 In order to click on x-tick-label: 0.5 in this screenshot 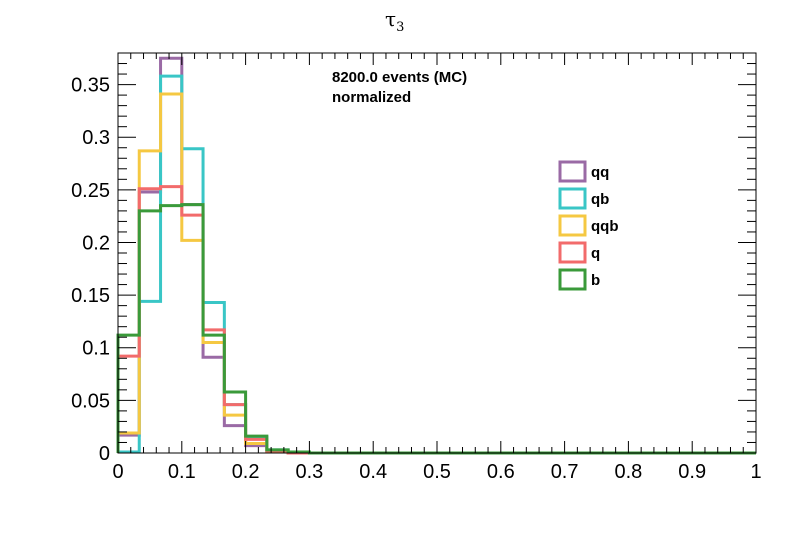, I will do `click(437, 472)`.